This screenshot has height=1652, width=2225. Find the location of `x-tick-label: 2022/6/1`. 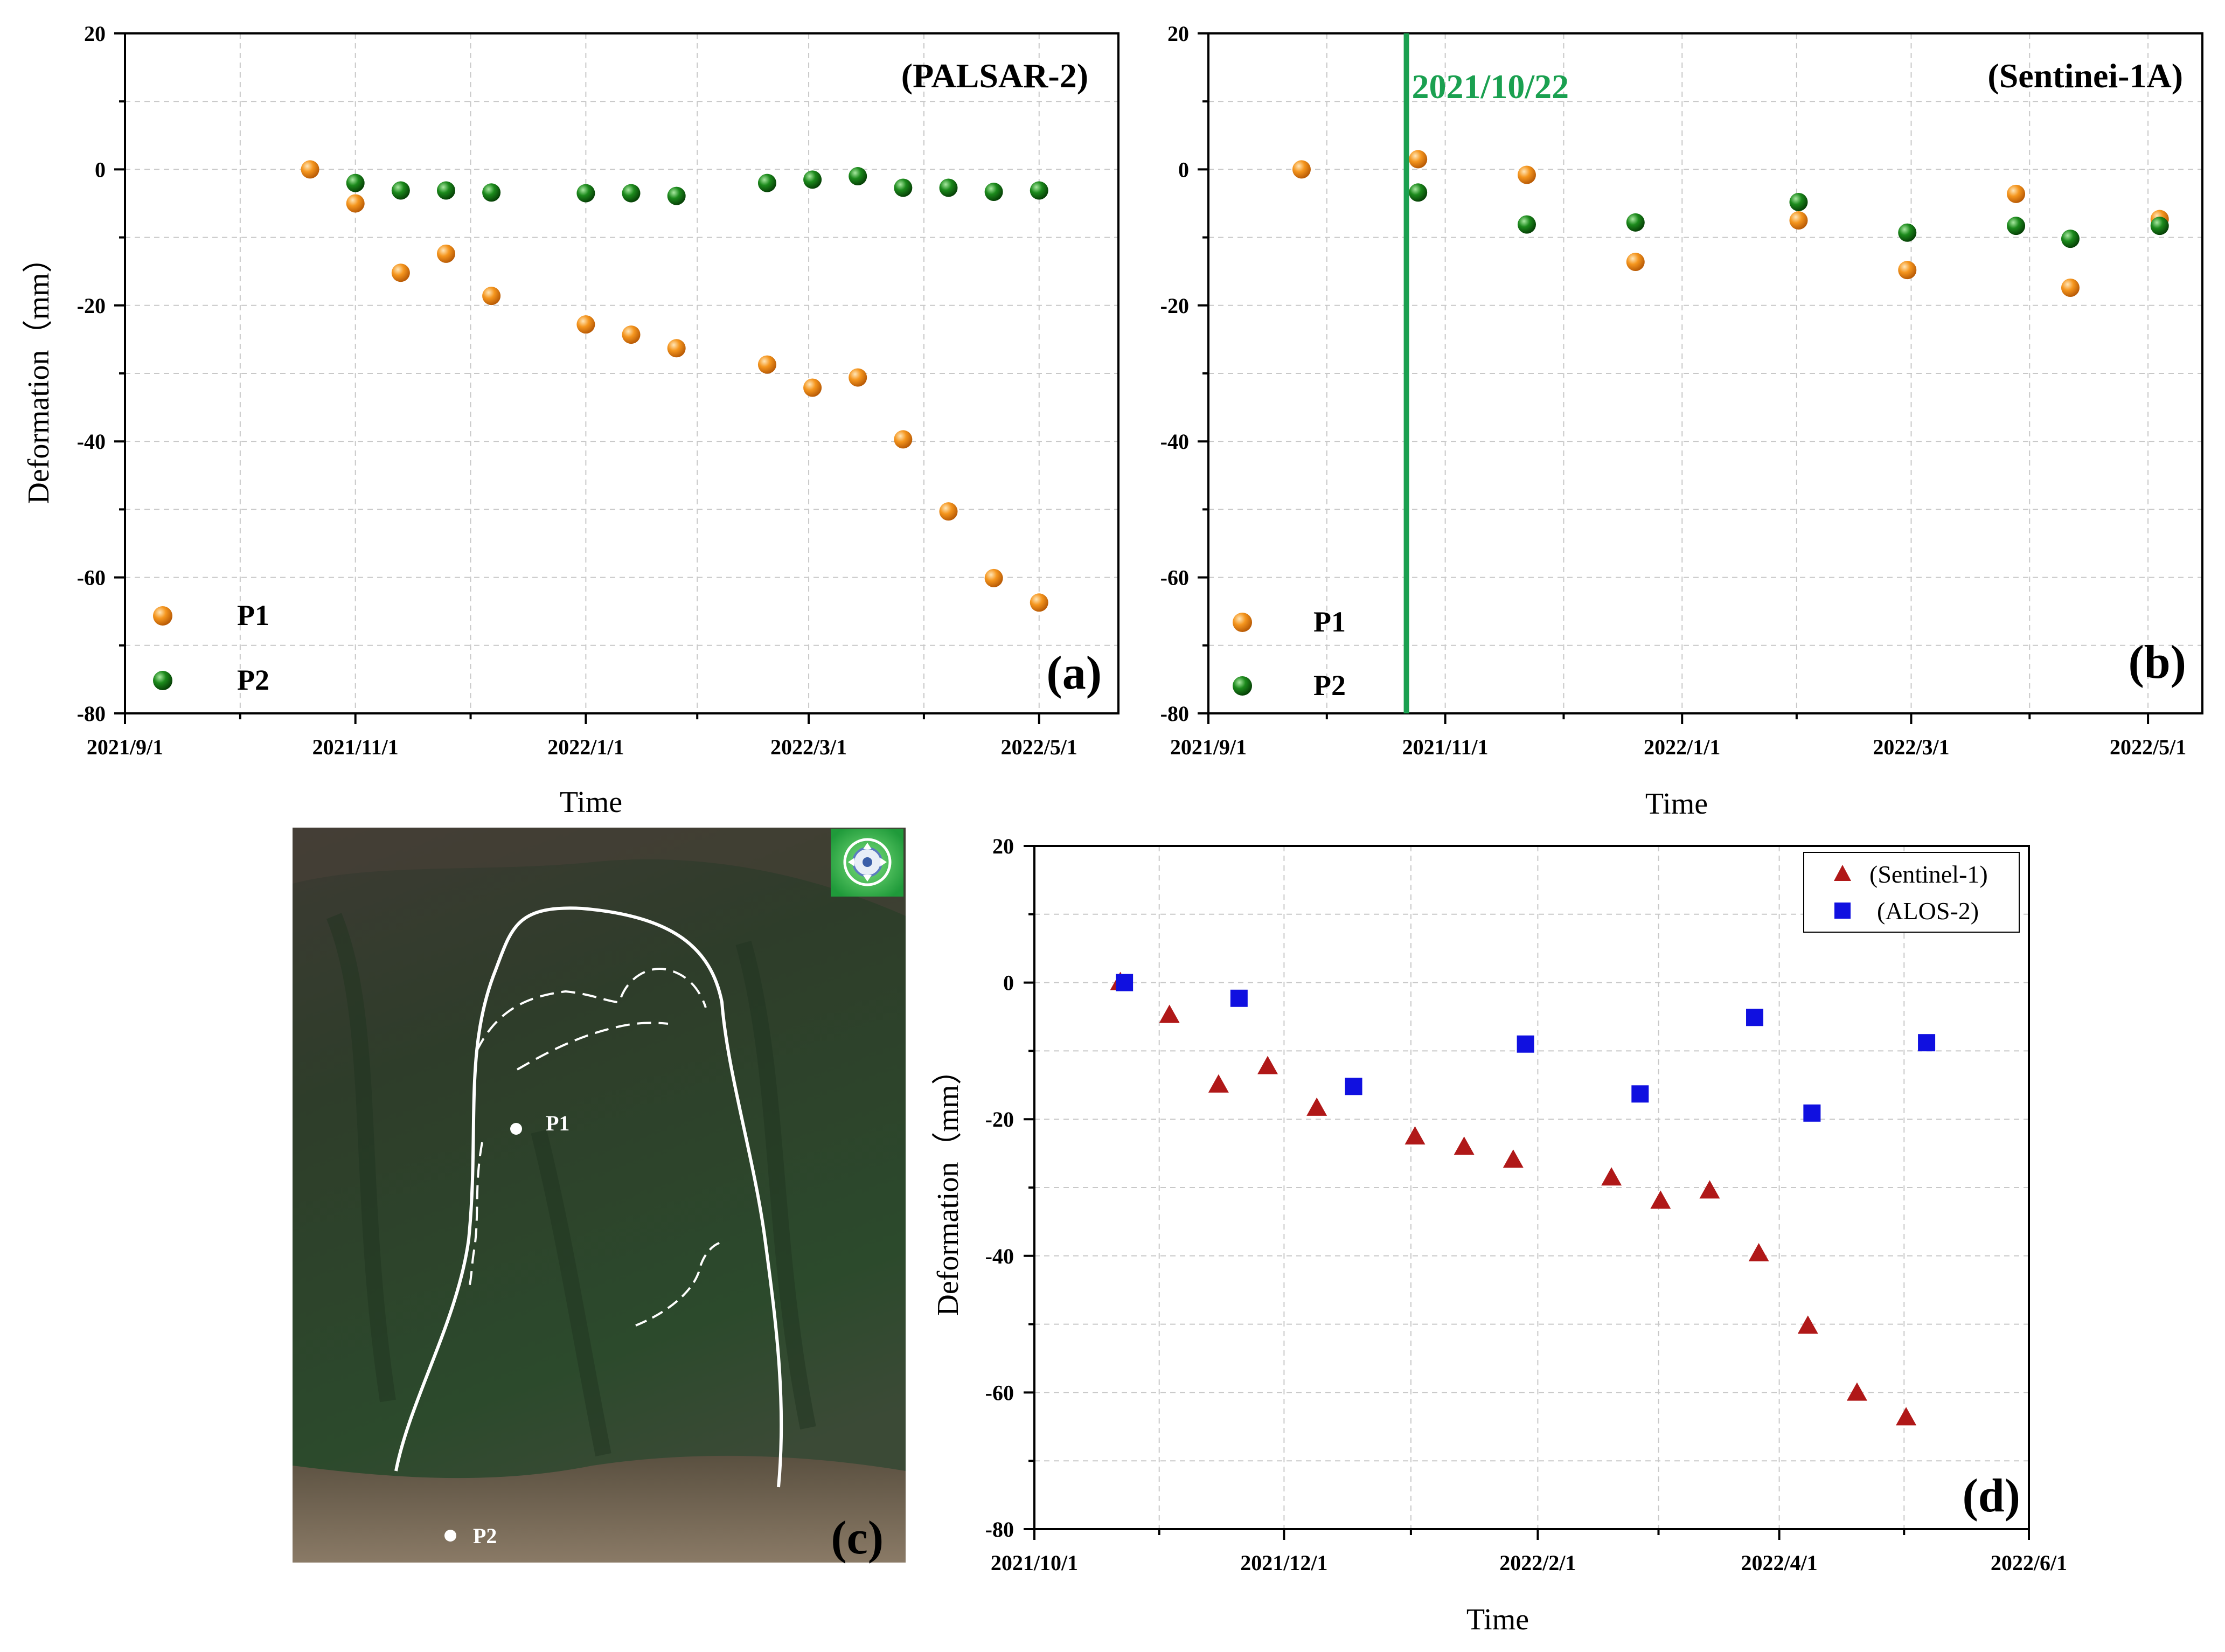

x-tick-label: 2022/6/1 is located at coordinates (2029, 1563).